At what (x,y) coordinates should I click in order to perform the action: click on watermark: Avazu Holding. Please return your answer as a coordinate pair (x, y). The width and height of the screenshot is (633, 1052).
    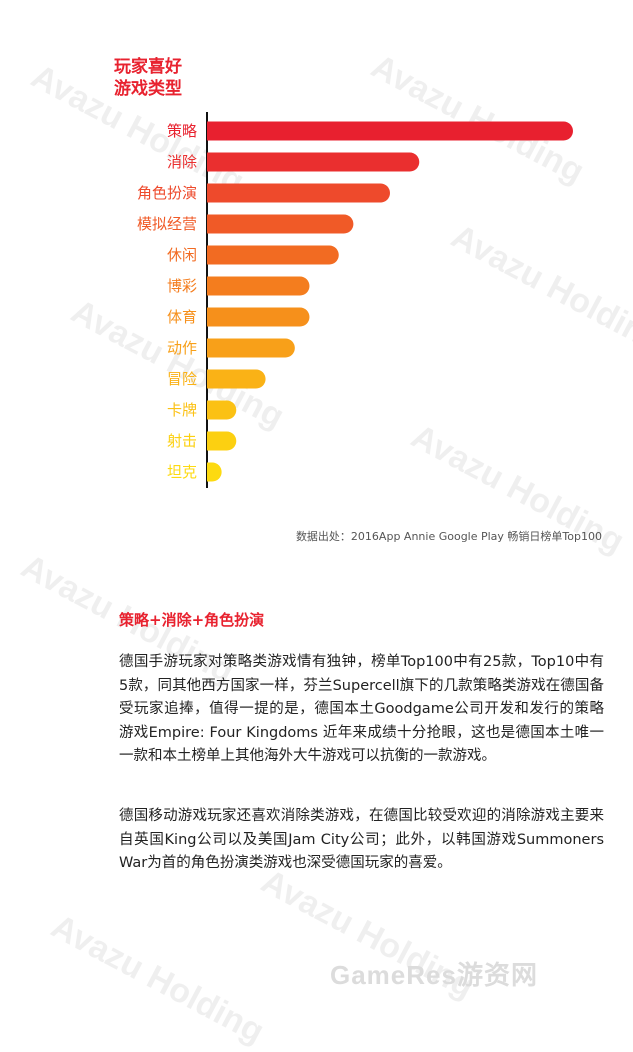
    Looking at the image, I should click on (158, 979).